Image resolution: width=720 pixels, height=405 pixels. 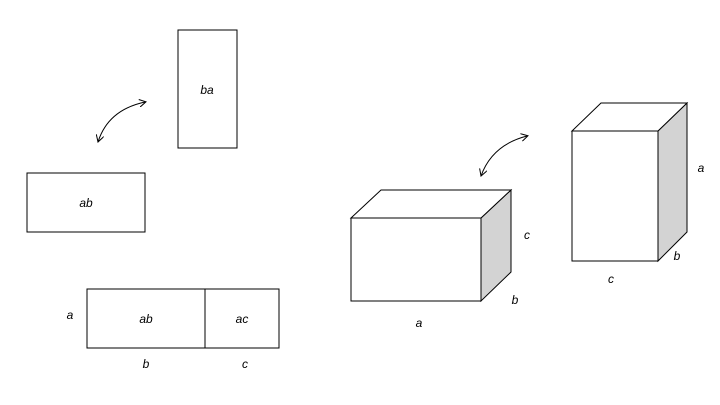 What do you see at coordinates (504, 156) in the screenshot?
I see `rotation-arrow-right` at bounding box center [504, 156].